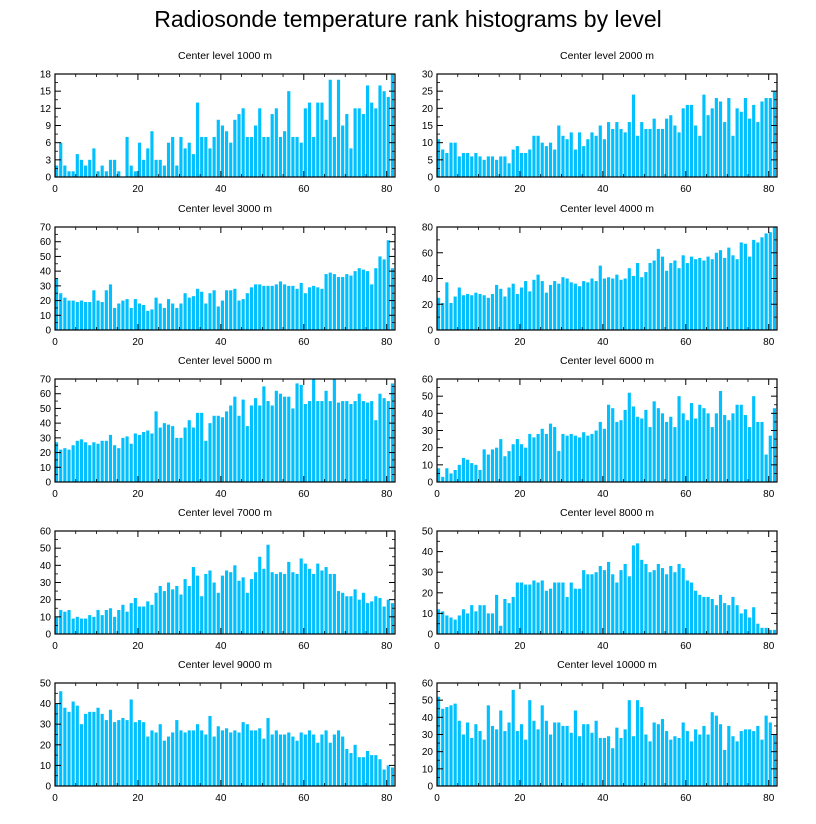 This screenshot has width=816, height=824. I want to click on y-tick-label: 60, so click(428, 380).